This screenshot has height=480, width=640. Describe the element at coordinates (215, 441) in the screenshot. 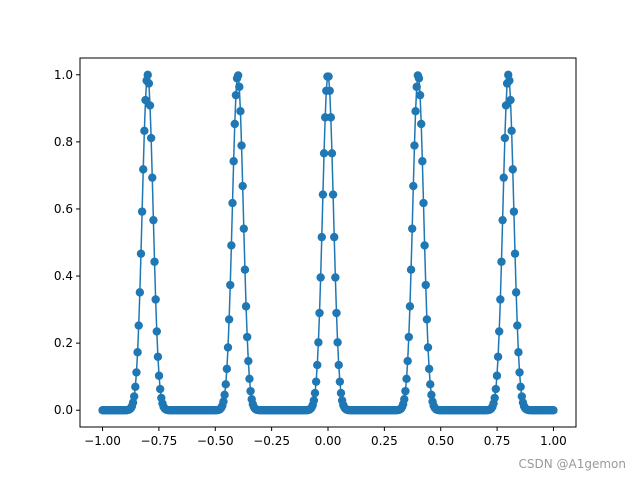

I see `x-tick-label: −0.50` at that location.